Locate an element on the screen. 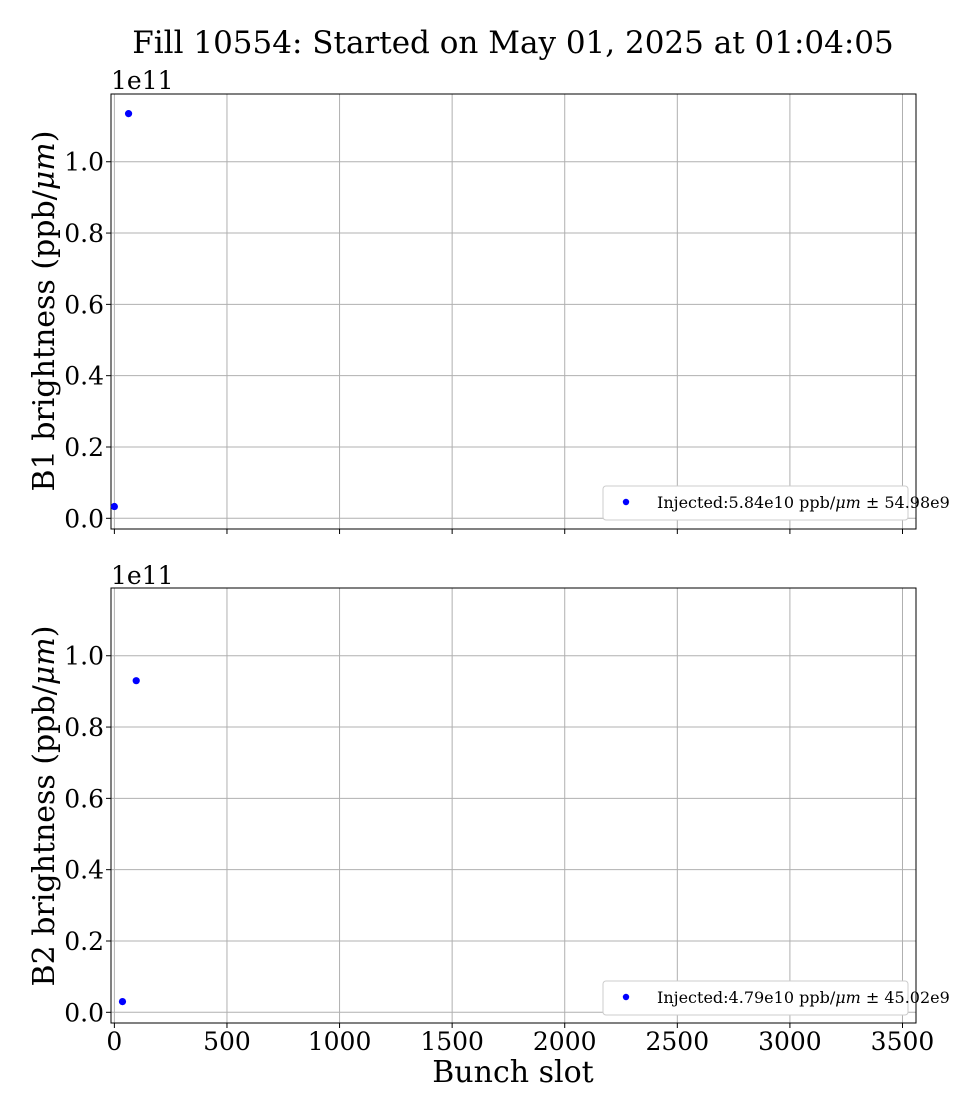  offset-text-b2: 1e11 is located at coordinates (142, 575).